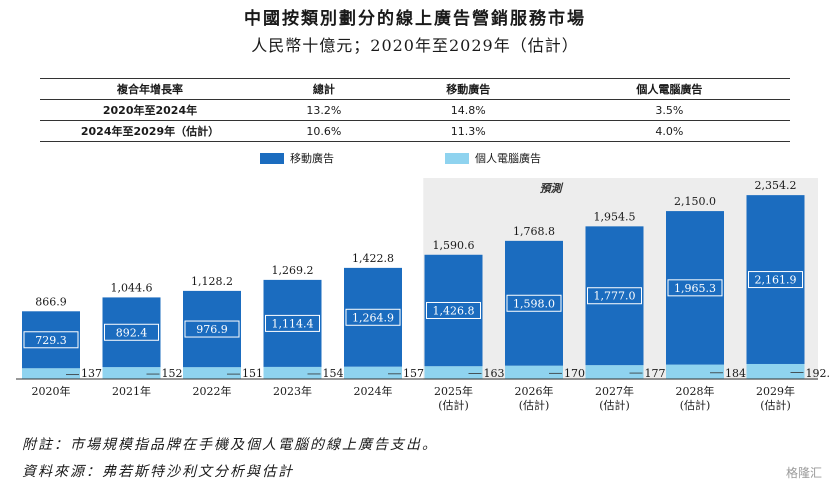 Image resolution: width=830 pixels, height=487 pixels. I want to click on cagr-pc-value: 3.5%, so click(669, 110).